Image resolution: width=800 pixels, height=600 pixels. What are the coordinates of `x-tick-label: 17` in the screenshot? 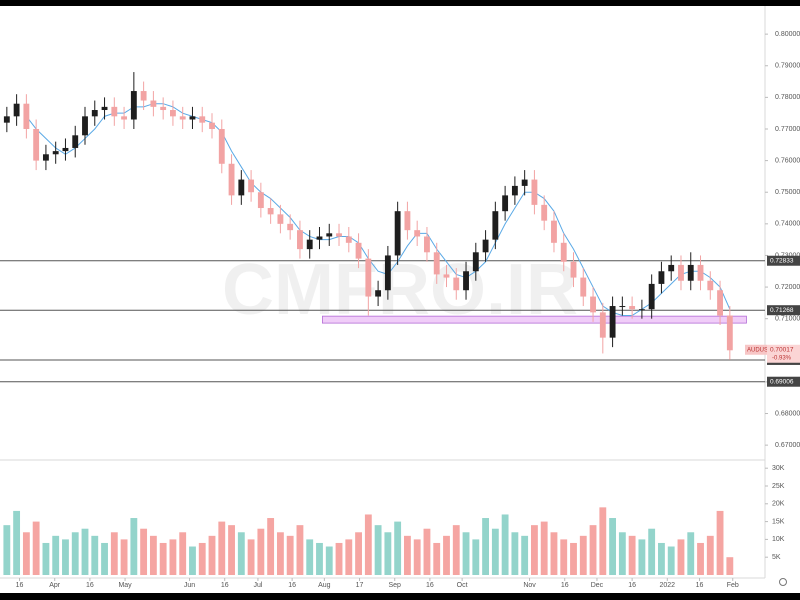 It's located at (360, 585).